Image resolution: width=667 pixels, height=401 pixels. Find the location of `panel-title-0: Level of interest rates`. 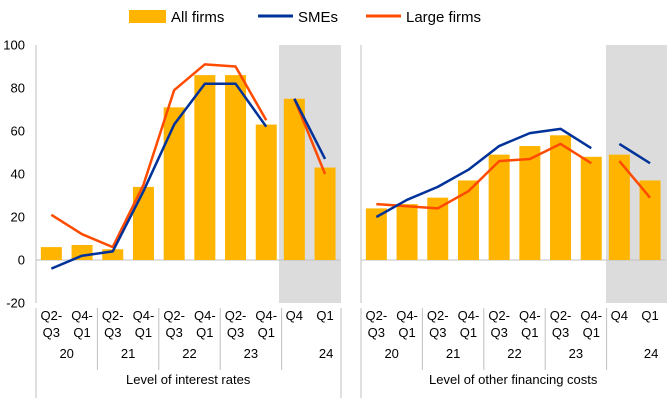

panel-title-0: Level of interest rates is located at coordinates (188, 379).